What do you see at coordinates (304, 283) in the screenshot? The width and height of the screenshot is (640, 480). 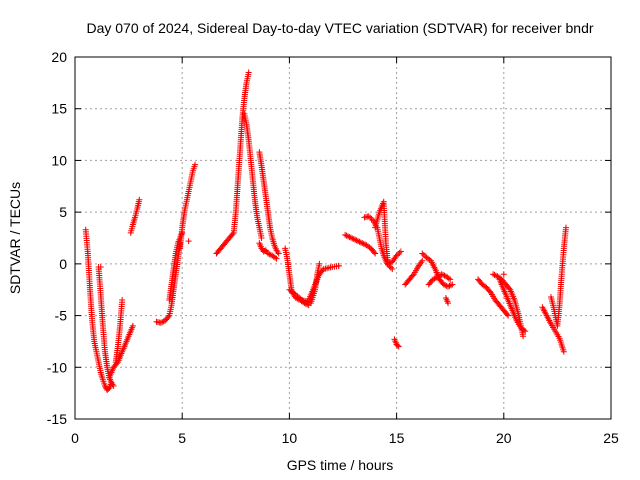 I see `series-arc15` at bounding box center [304, 283].